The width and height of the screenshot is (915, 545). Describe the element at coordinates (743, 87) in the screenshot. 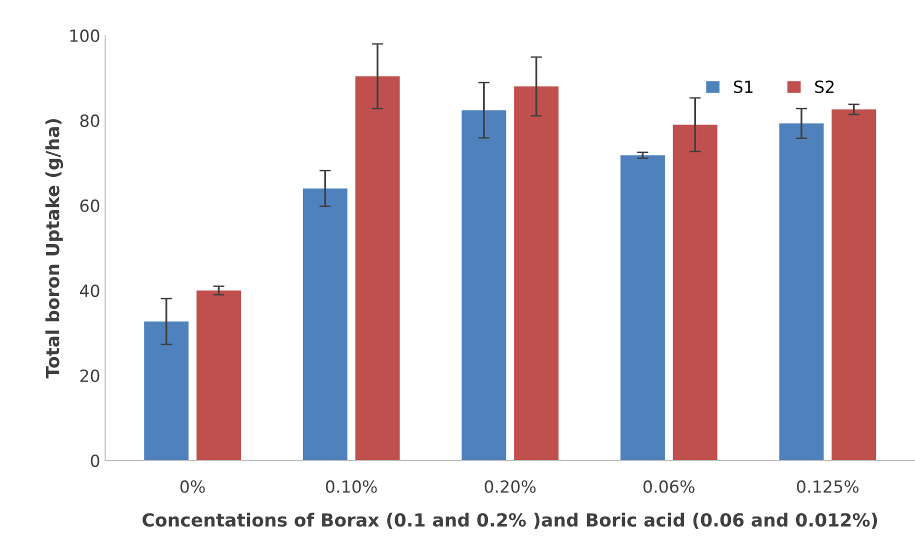

I see `legend-label: S1` at that location.